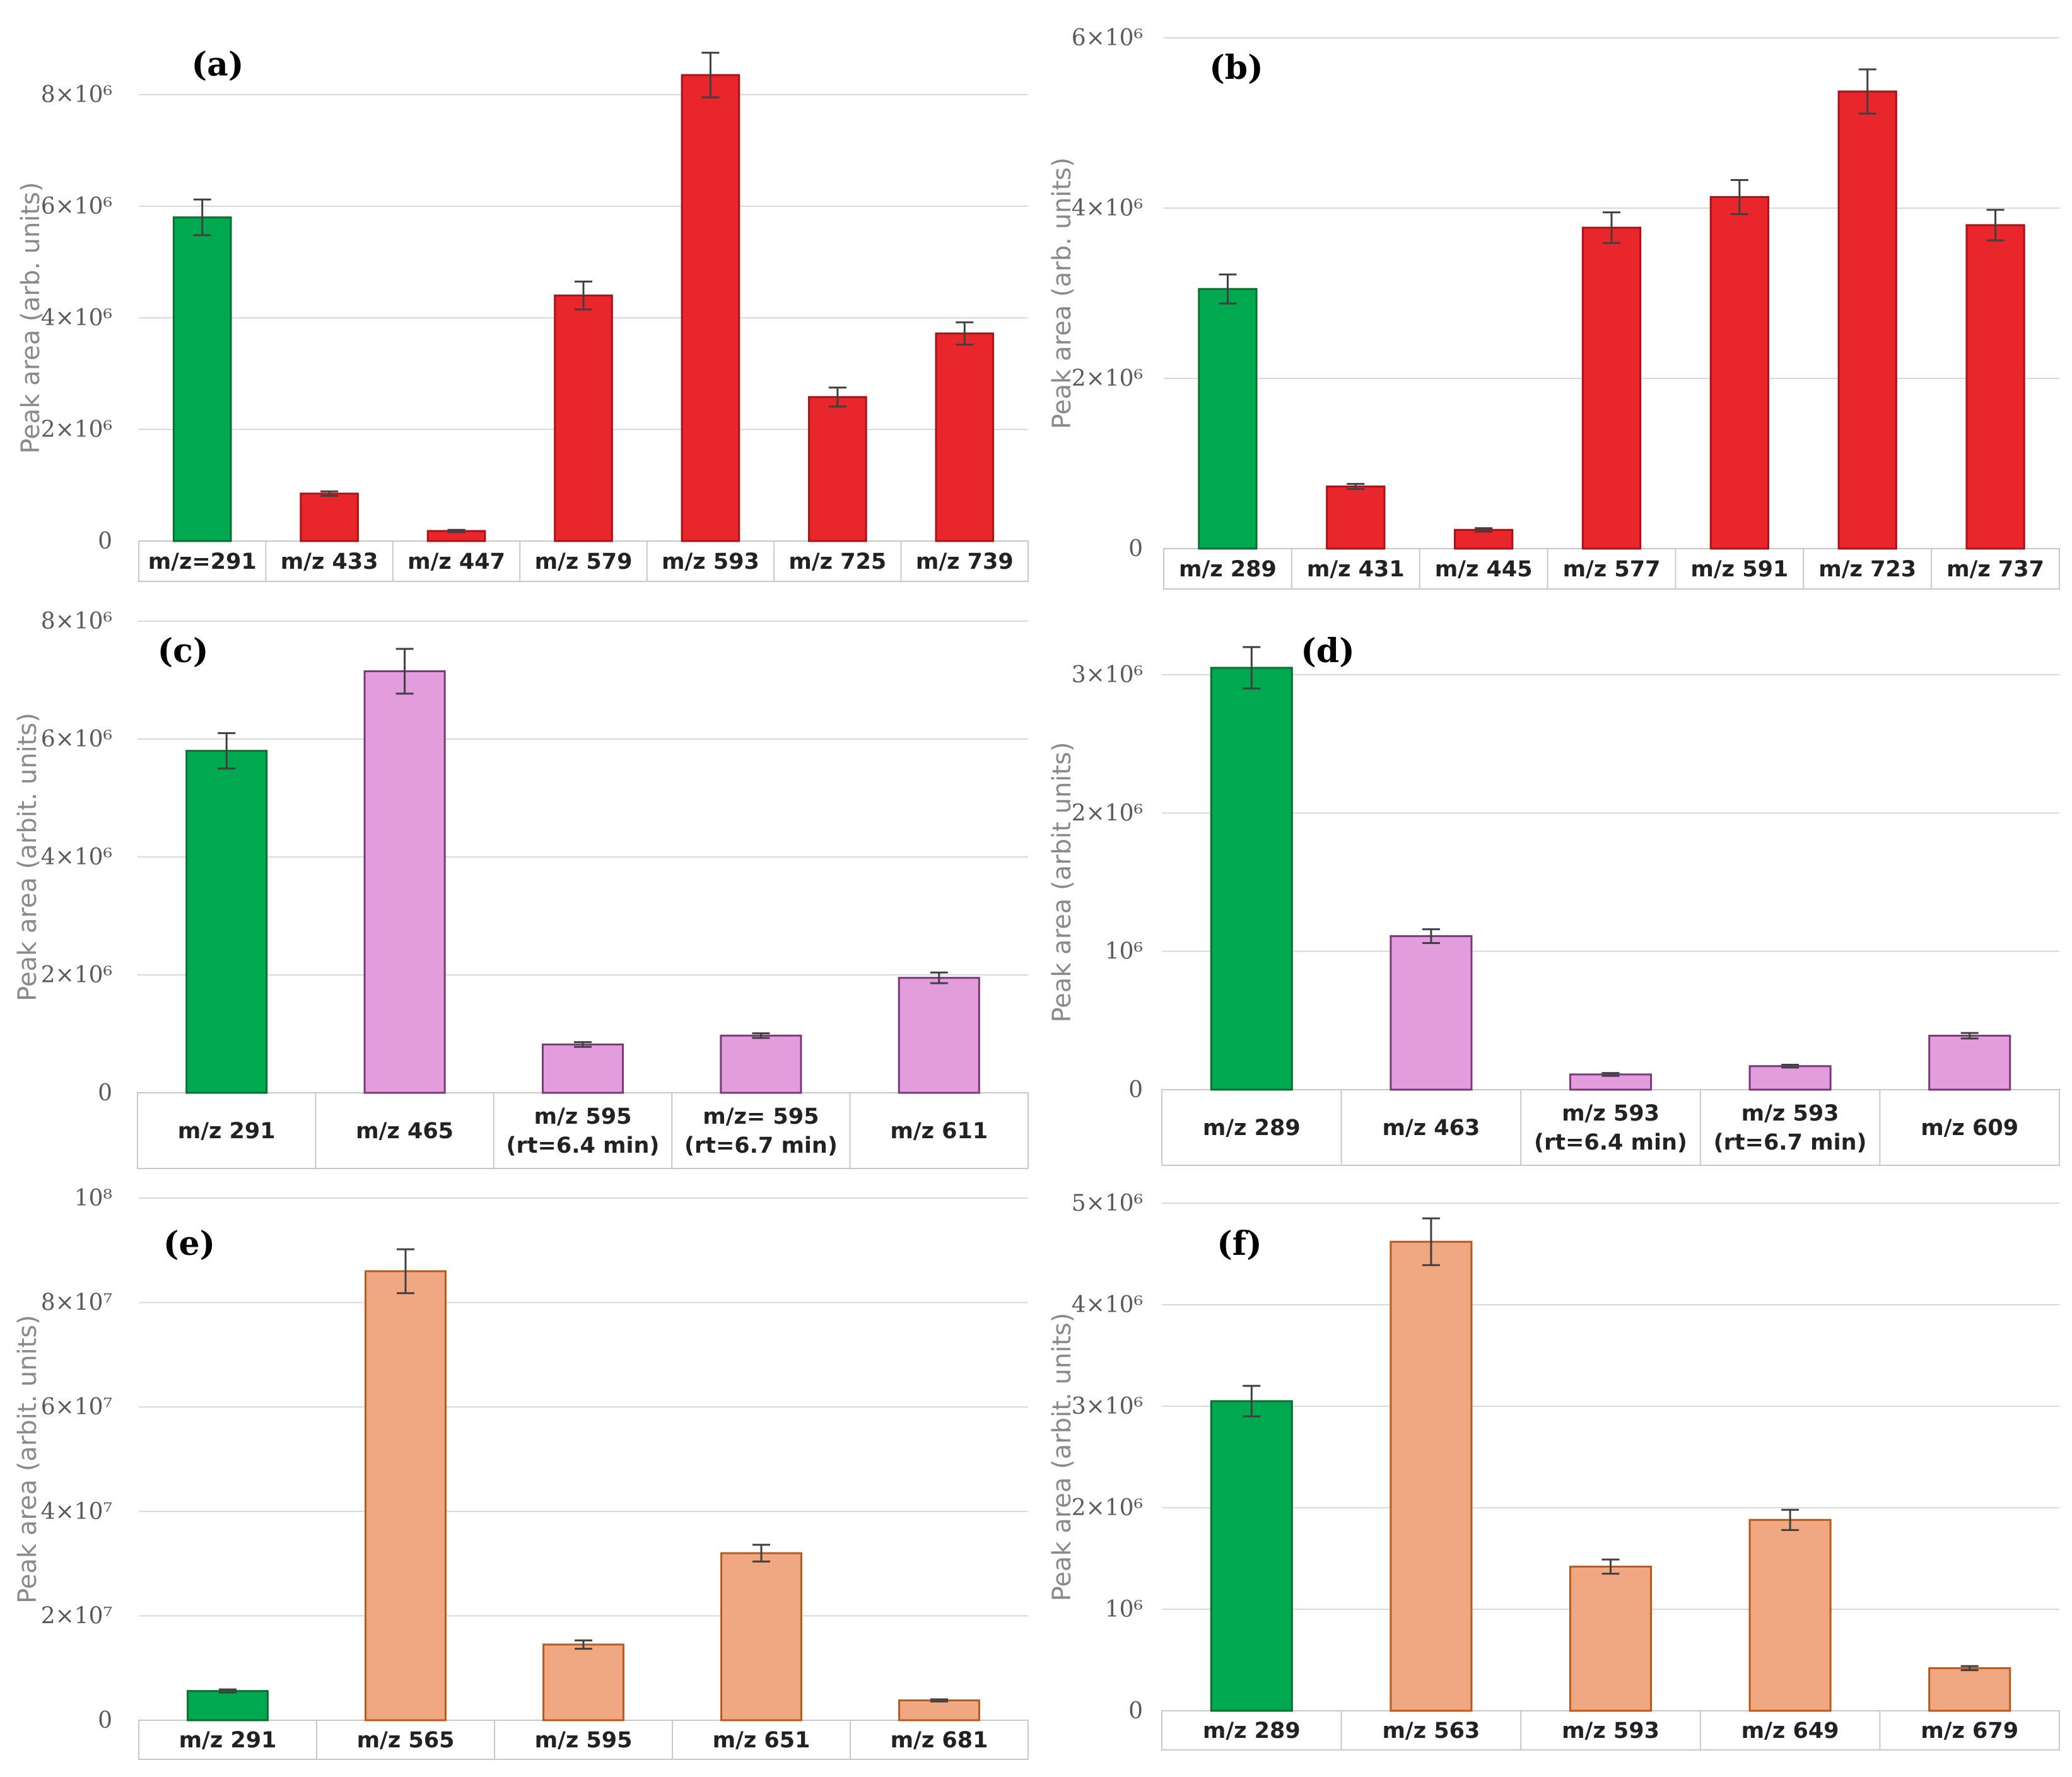  What do you see at coordinates (583, 1145) in the screenshot?
I see `category-label-c-2-line1: (rt=6.4 min)` at bounding box center [583, 1145].